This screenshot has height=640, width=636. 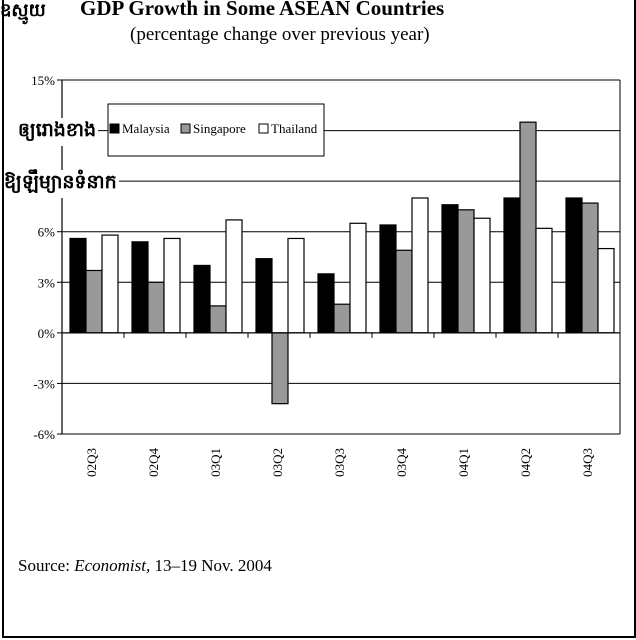 What do you see at coordinates (112, 565) in the screenshot?
I see `source-publication: Economist,` at bounding box center [112, 565].